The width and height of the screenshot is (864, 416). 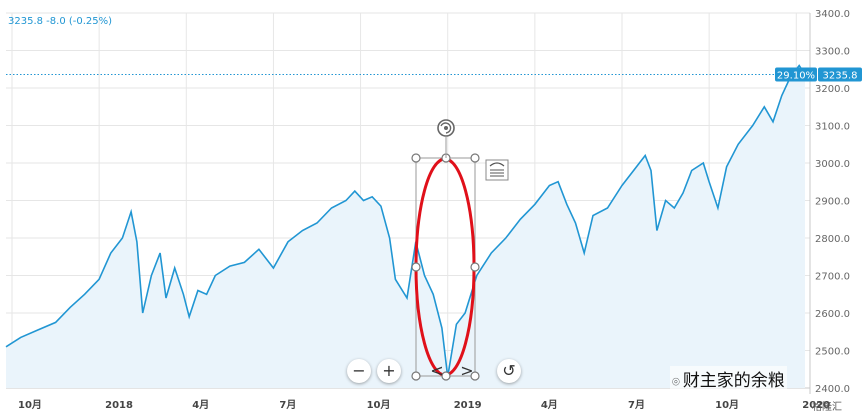 I want to click on rotate-handle-icon, so click(x=446, y=128).